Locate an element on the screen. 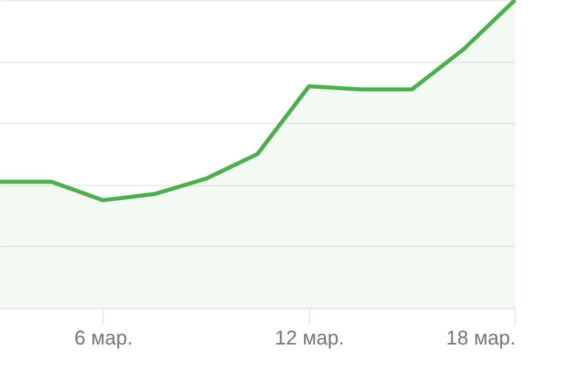  x-tick-label: 6 мар. is located at coordinates (103, 339).